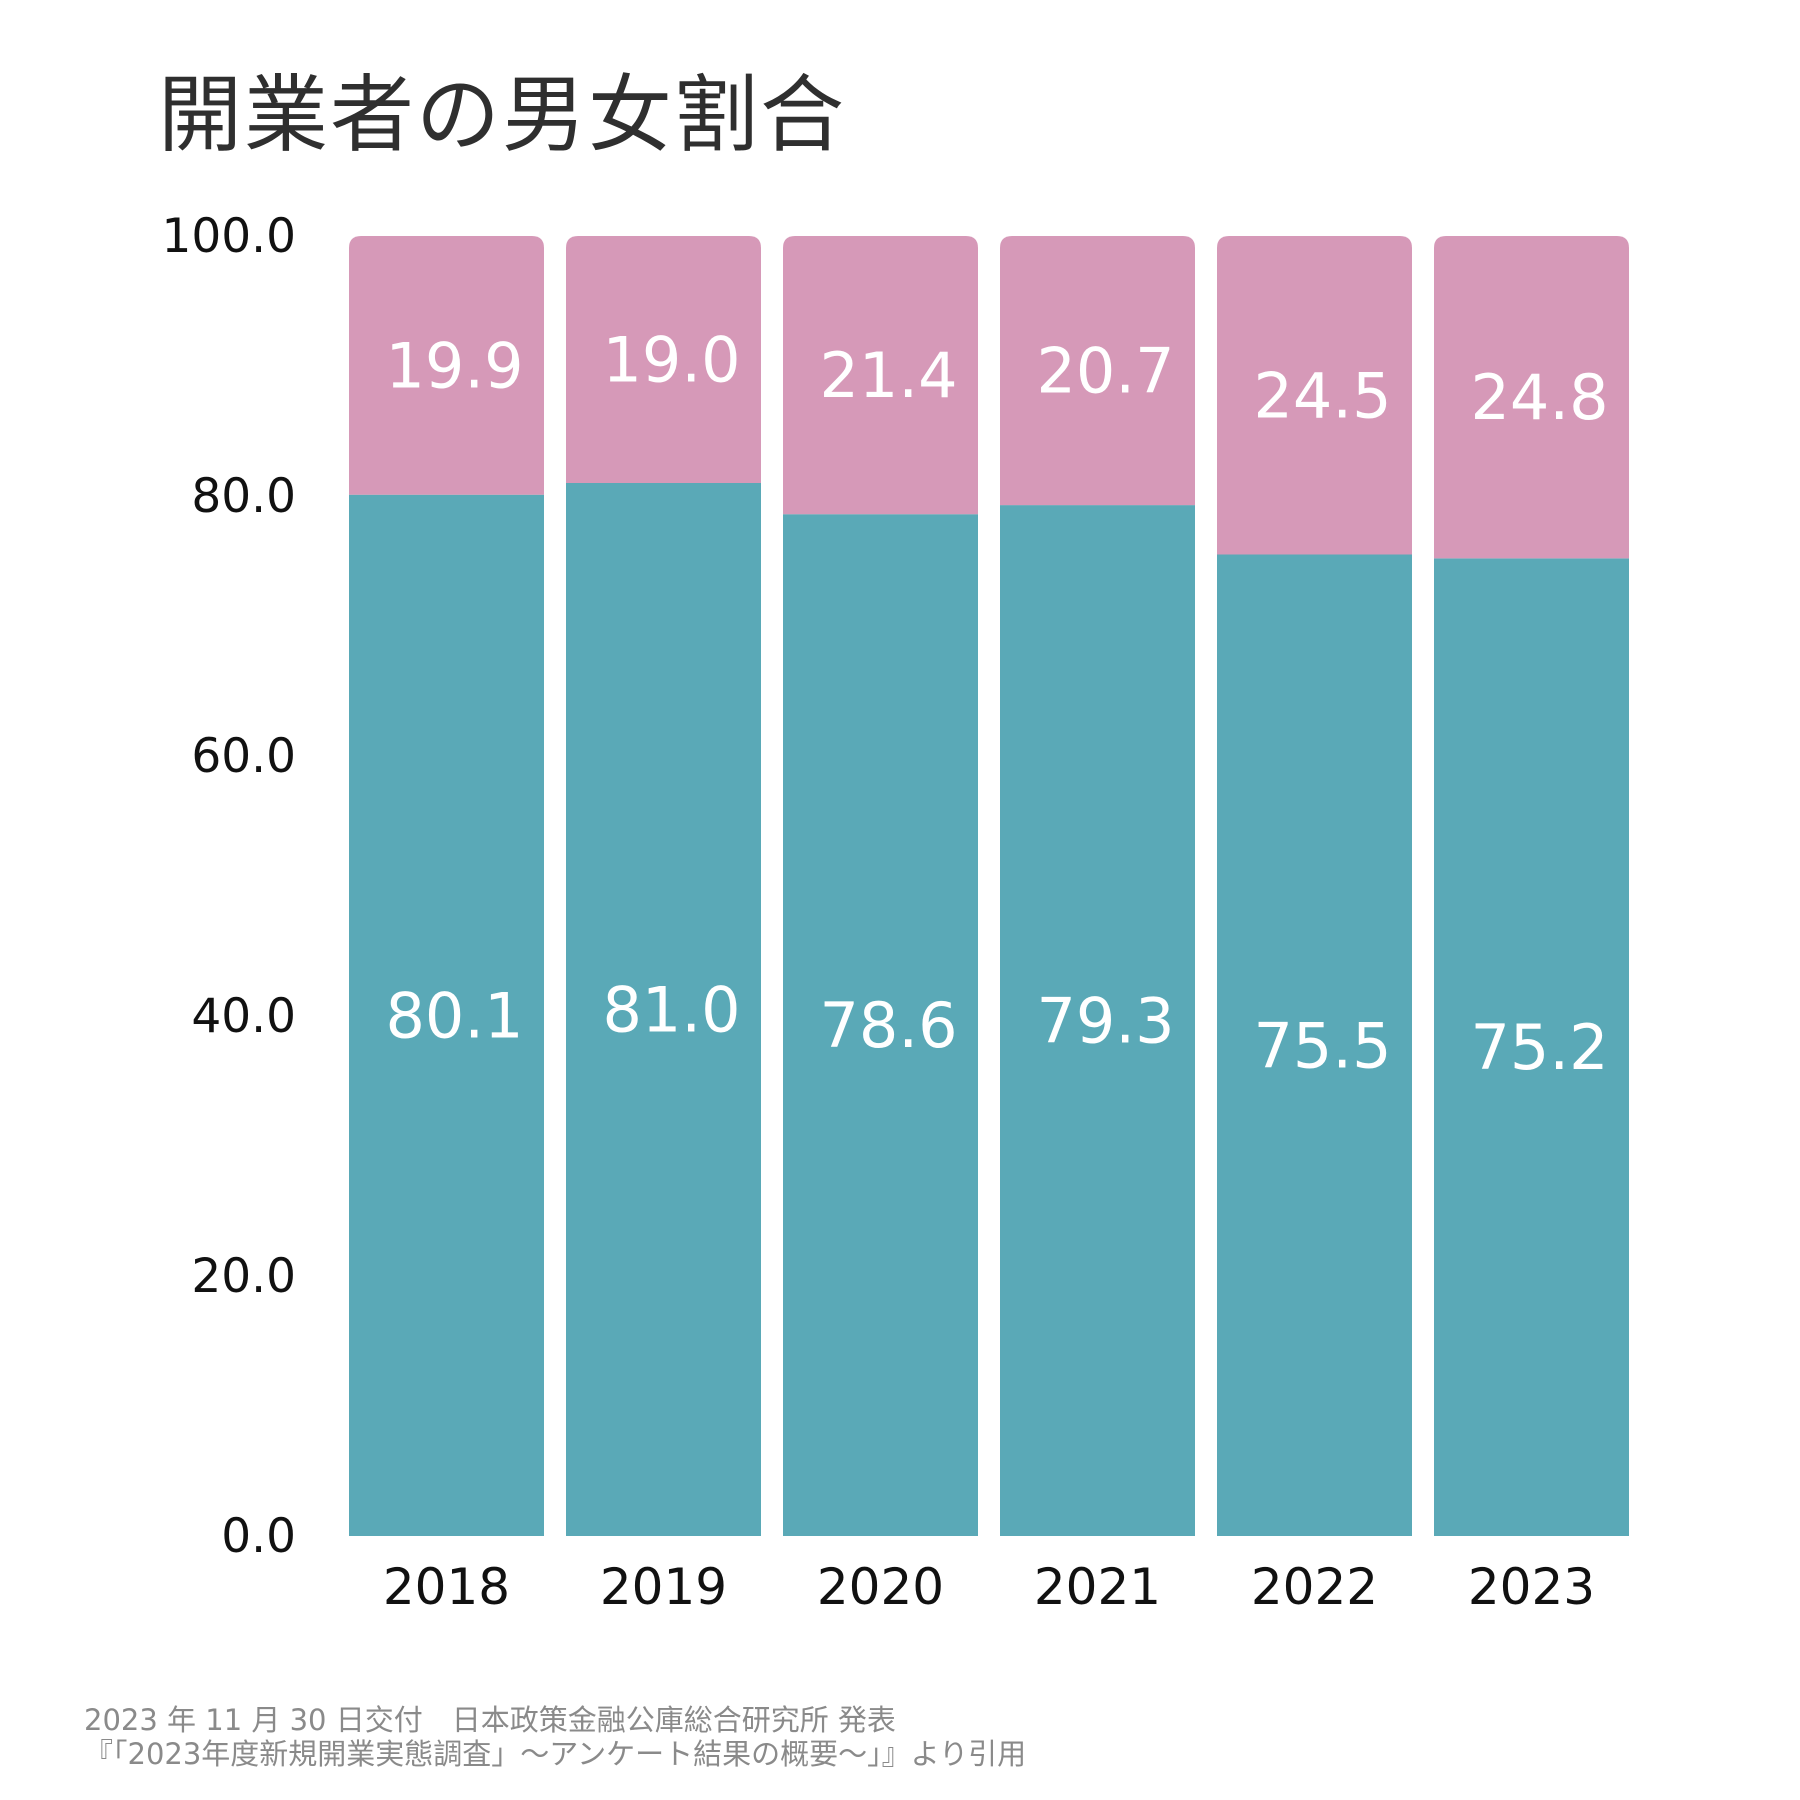 This screenshot has width=1800, height=1800. What do you see at coordinates (243, 496) in the screenshot?
I see `y-tick-label: 80.0` at bounding box center [243, 496].